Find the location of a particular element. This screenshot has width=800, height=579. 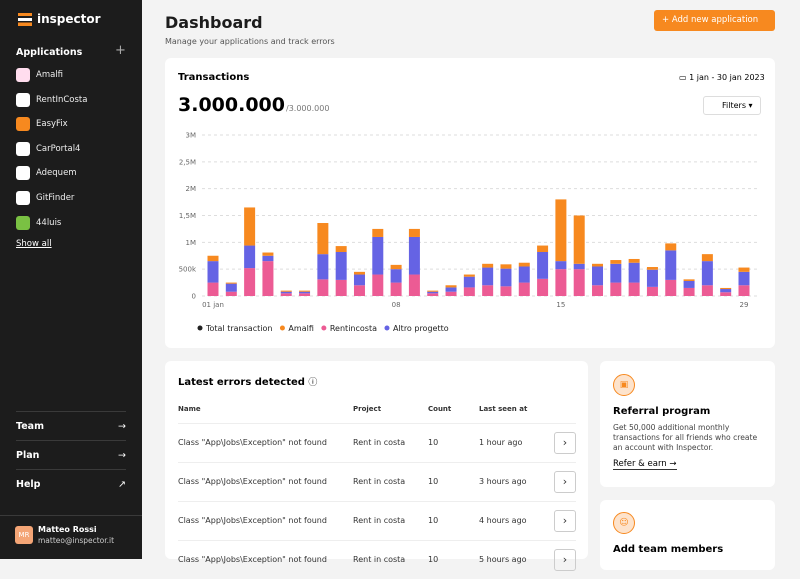

card-title: Transactions is located at coordinates (214, 77).